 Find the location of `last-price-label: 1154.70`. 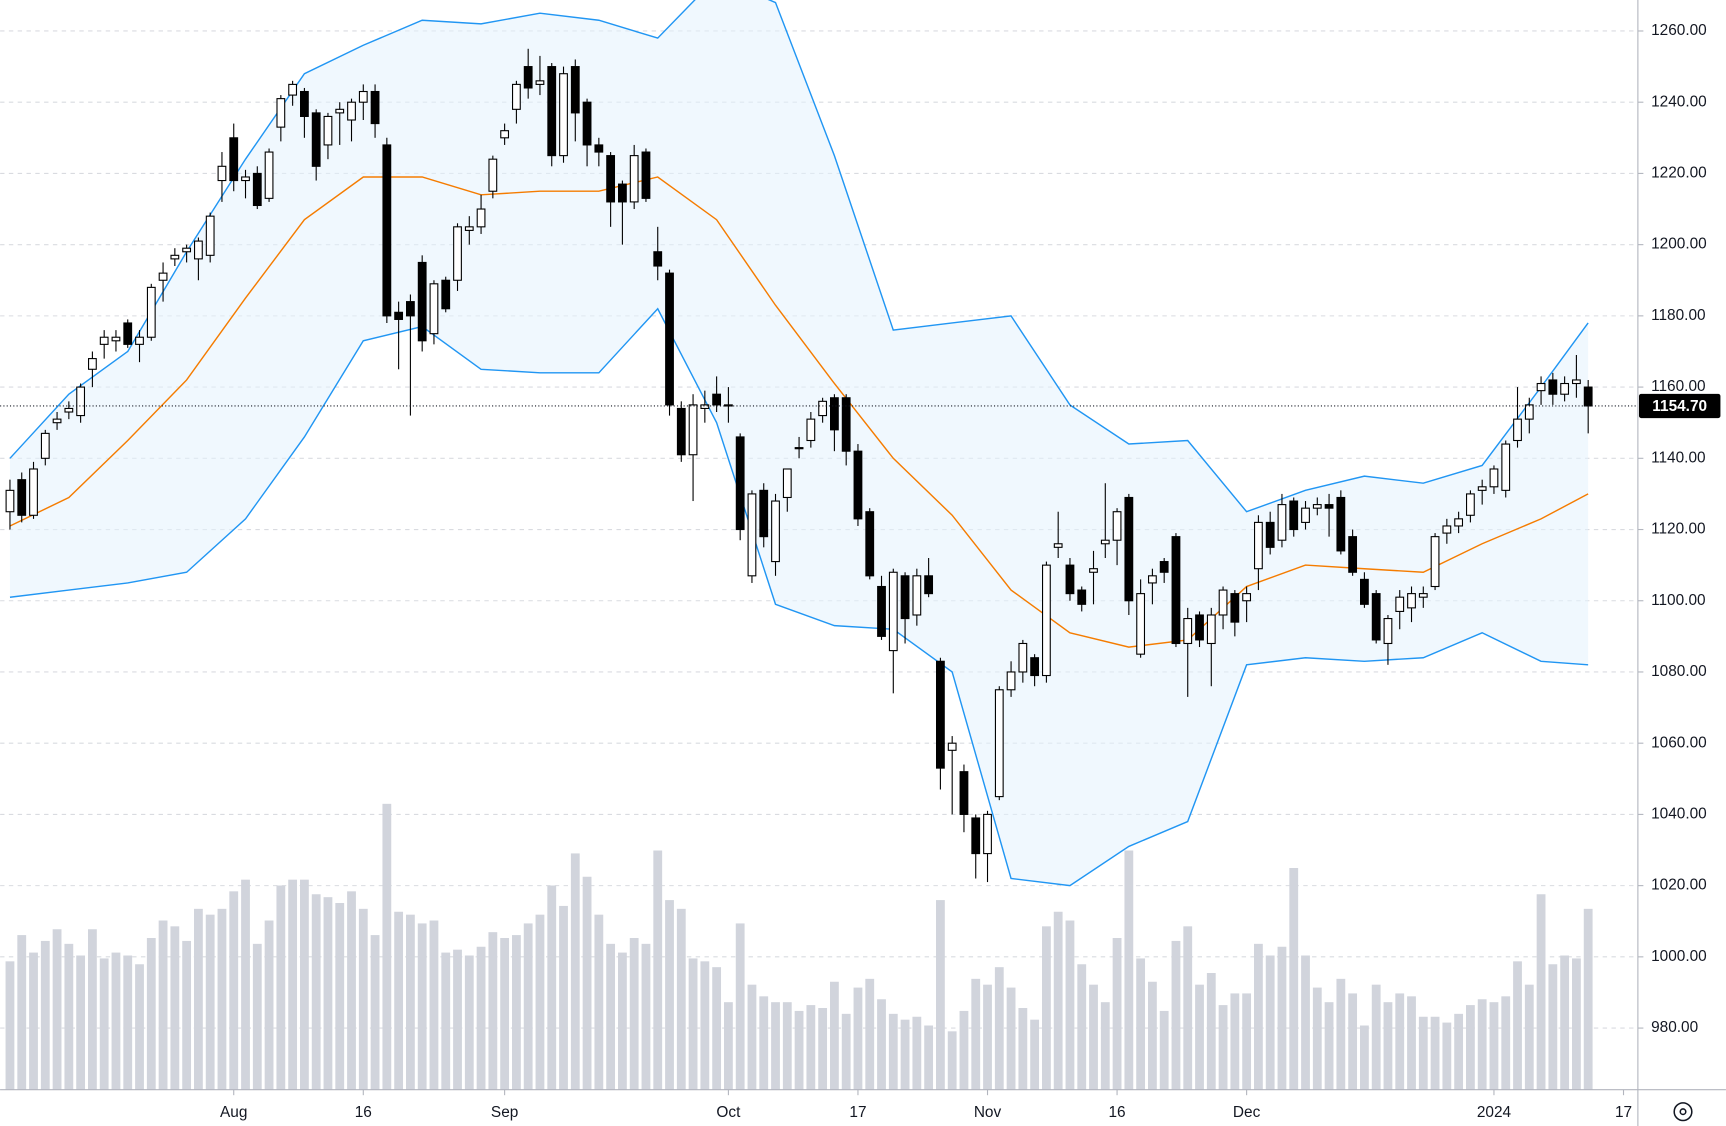

last-price-label: 1154.70 is located at coordinates (1679, 406).